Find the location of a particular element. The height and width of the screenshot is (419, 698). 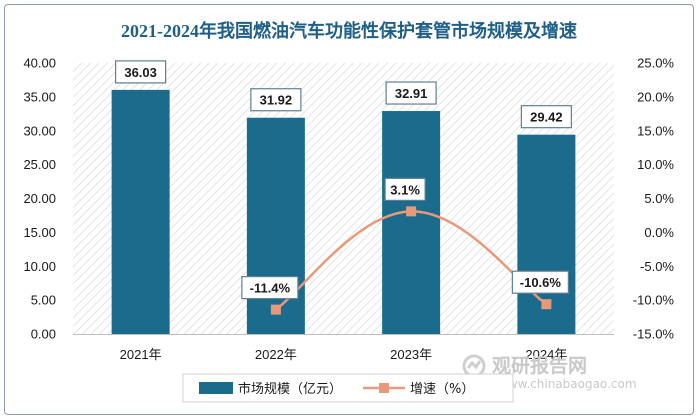

bar-value-label: 31.92 is located at coordinates (276, 100).